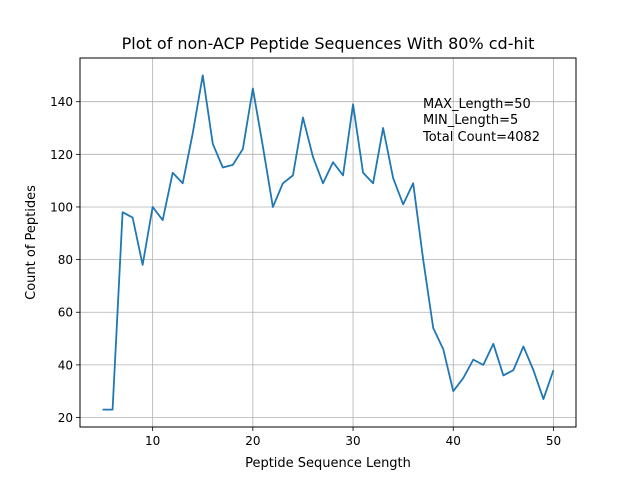 This screenshot has height=484, width=640. Describe the element at coordinates (65, 313) in the screenshot. I see `y-tick-label: 60` at that location.